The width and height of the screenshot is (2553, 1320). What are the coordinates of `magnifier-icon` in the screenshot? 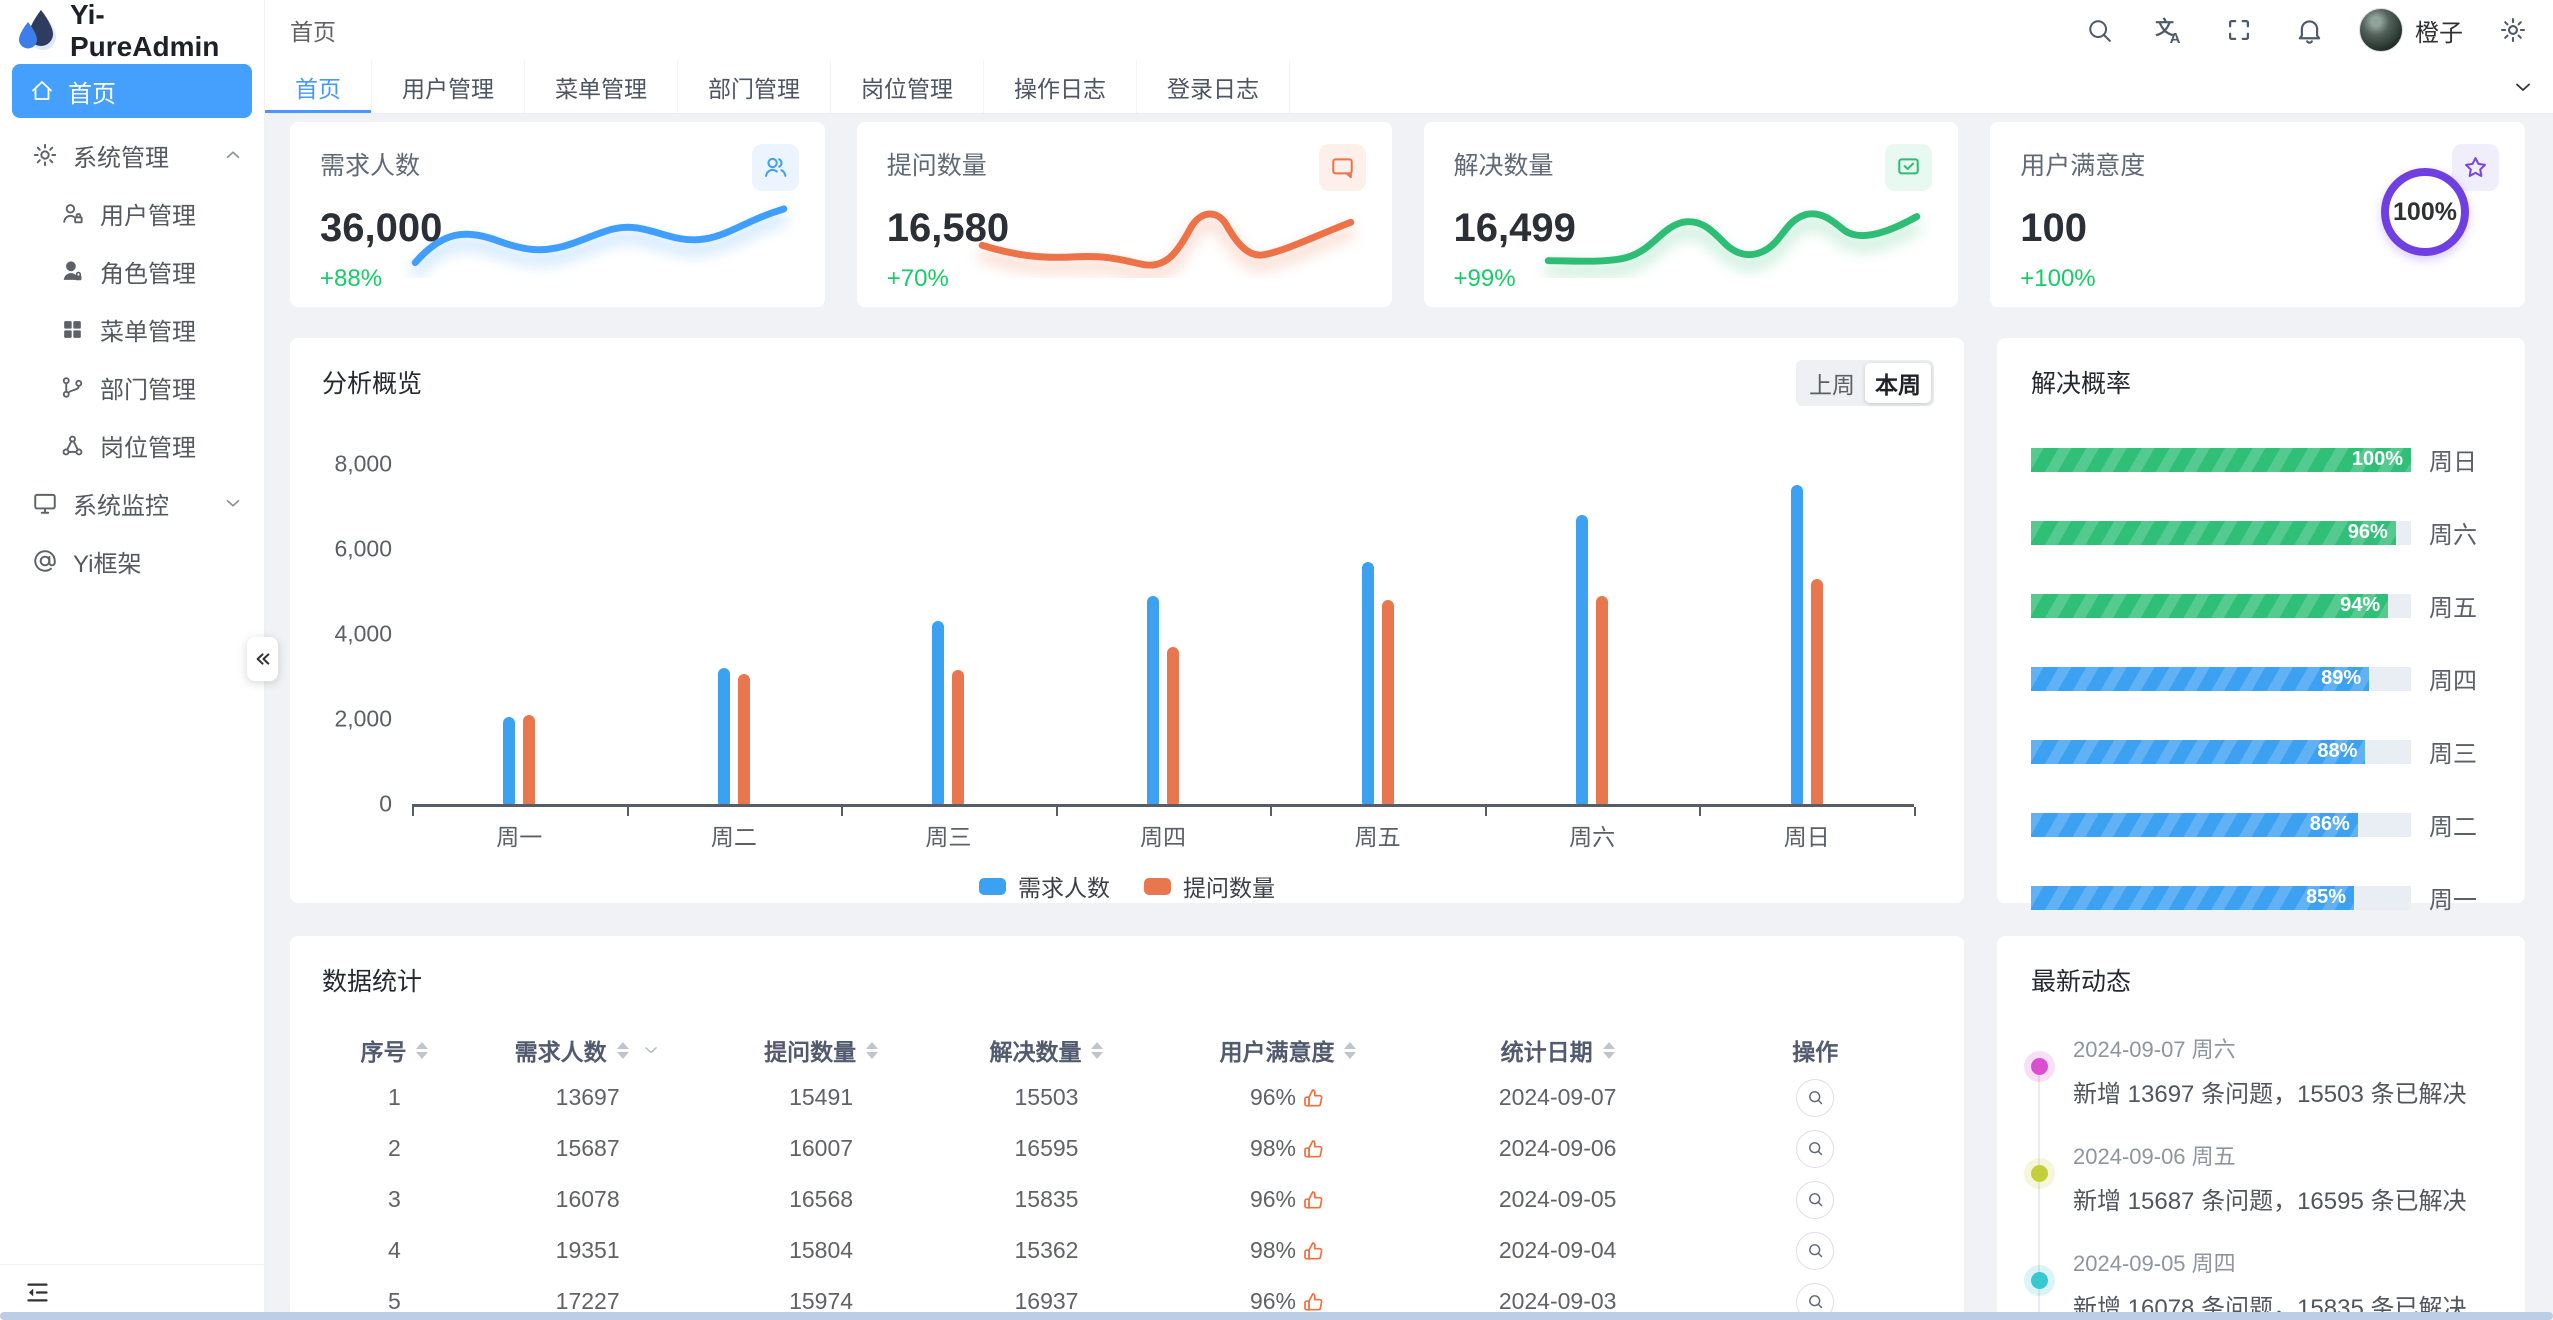 It's located at (1815, 1148).